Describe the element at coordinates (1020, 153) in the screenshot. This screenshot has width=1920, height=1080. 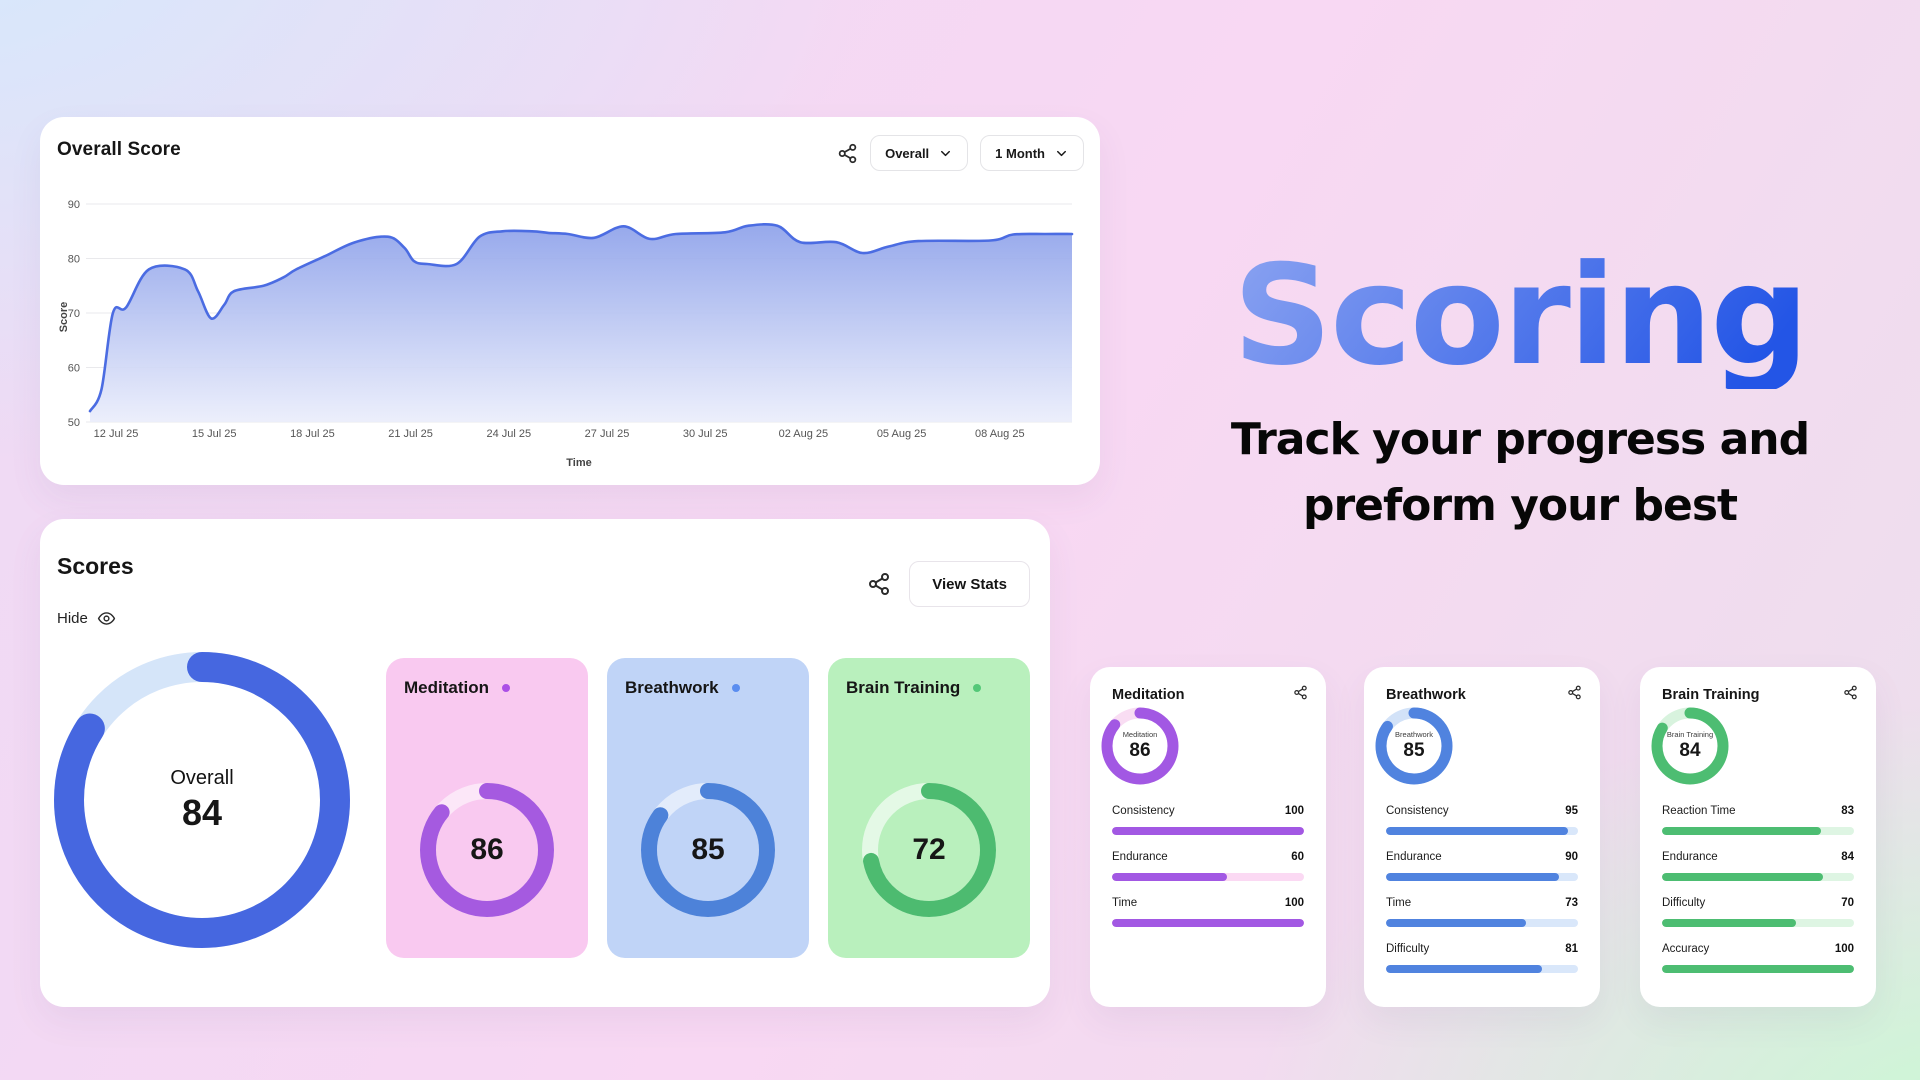
I see `range-dropdown-label: 1 Month` at that location.